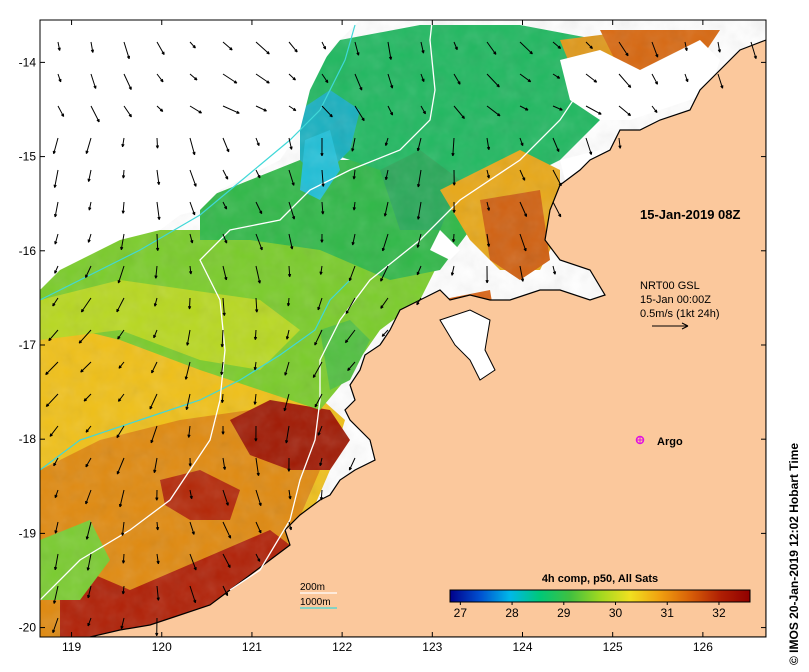 The width and height of the screenshot is (809, 672). I want to click on lat-tick-label: -16, so click(28, 251).